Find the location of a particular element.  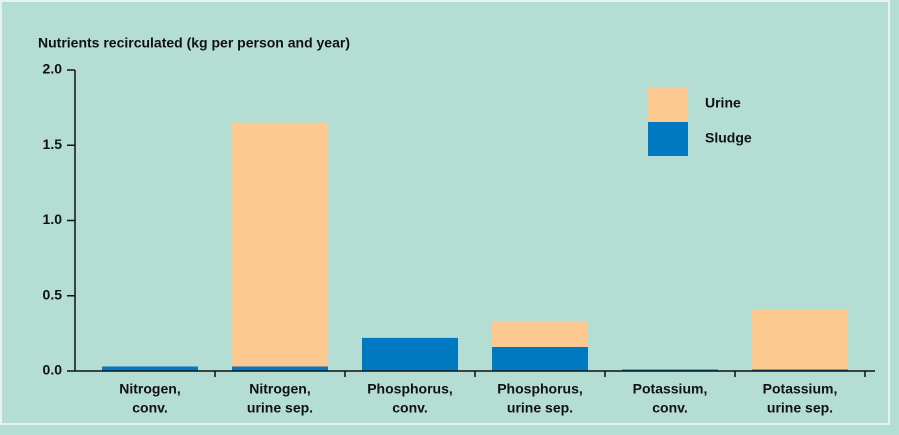

y-tick-label: 2.0 is located at coordinates (53, 69).